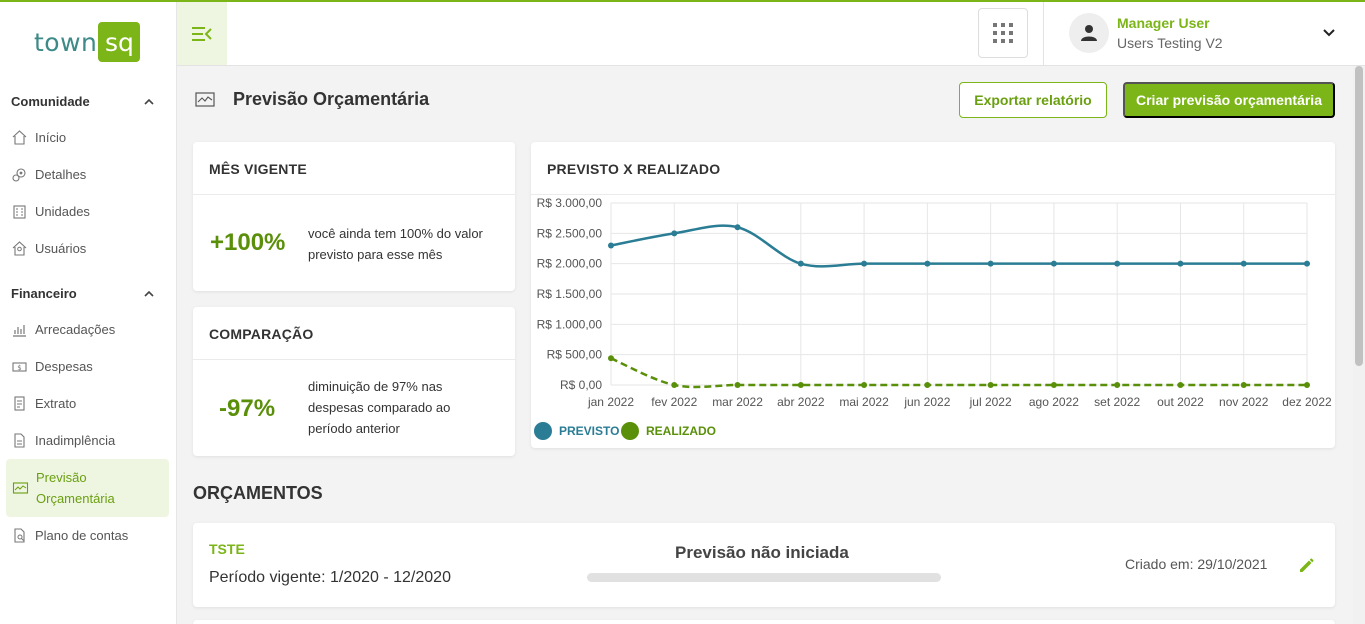  I want to click on townsq-logo: town sq, so click(87, 42).